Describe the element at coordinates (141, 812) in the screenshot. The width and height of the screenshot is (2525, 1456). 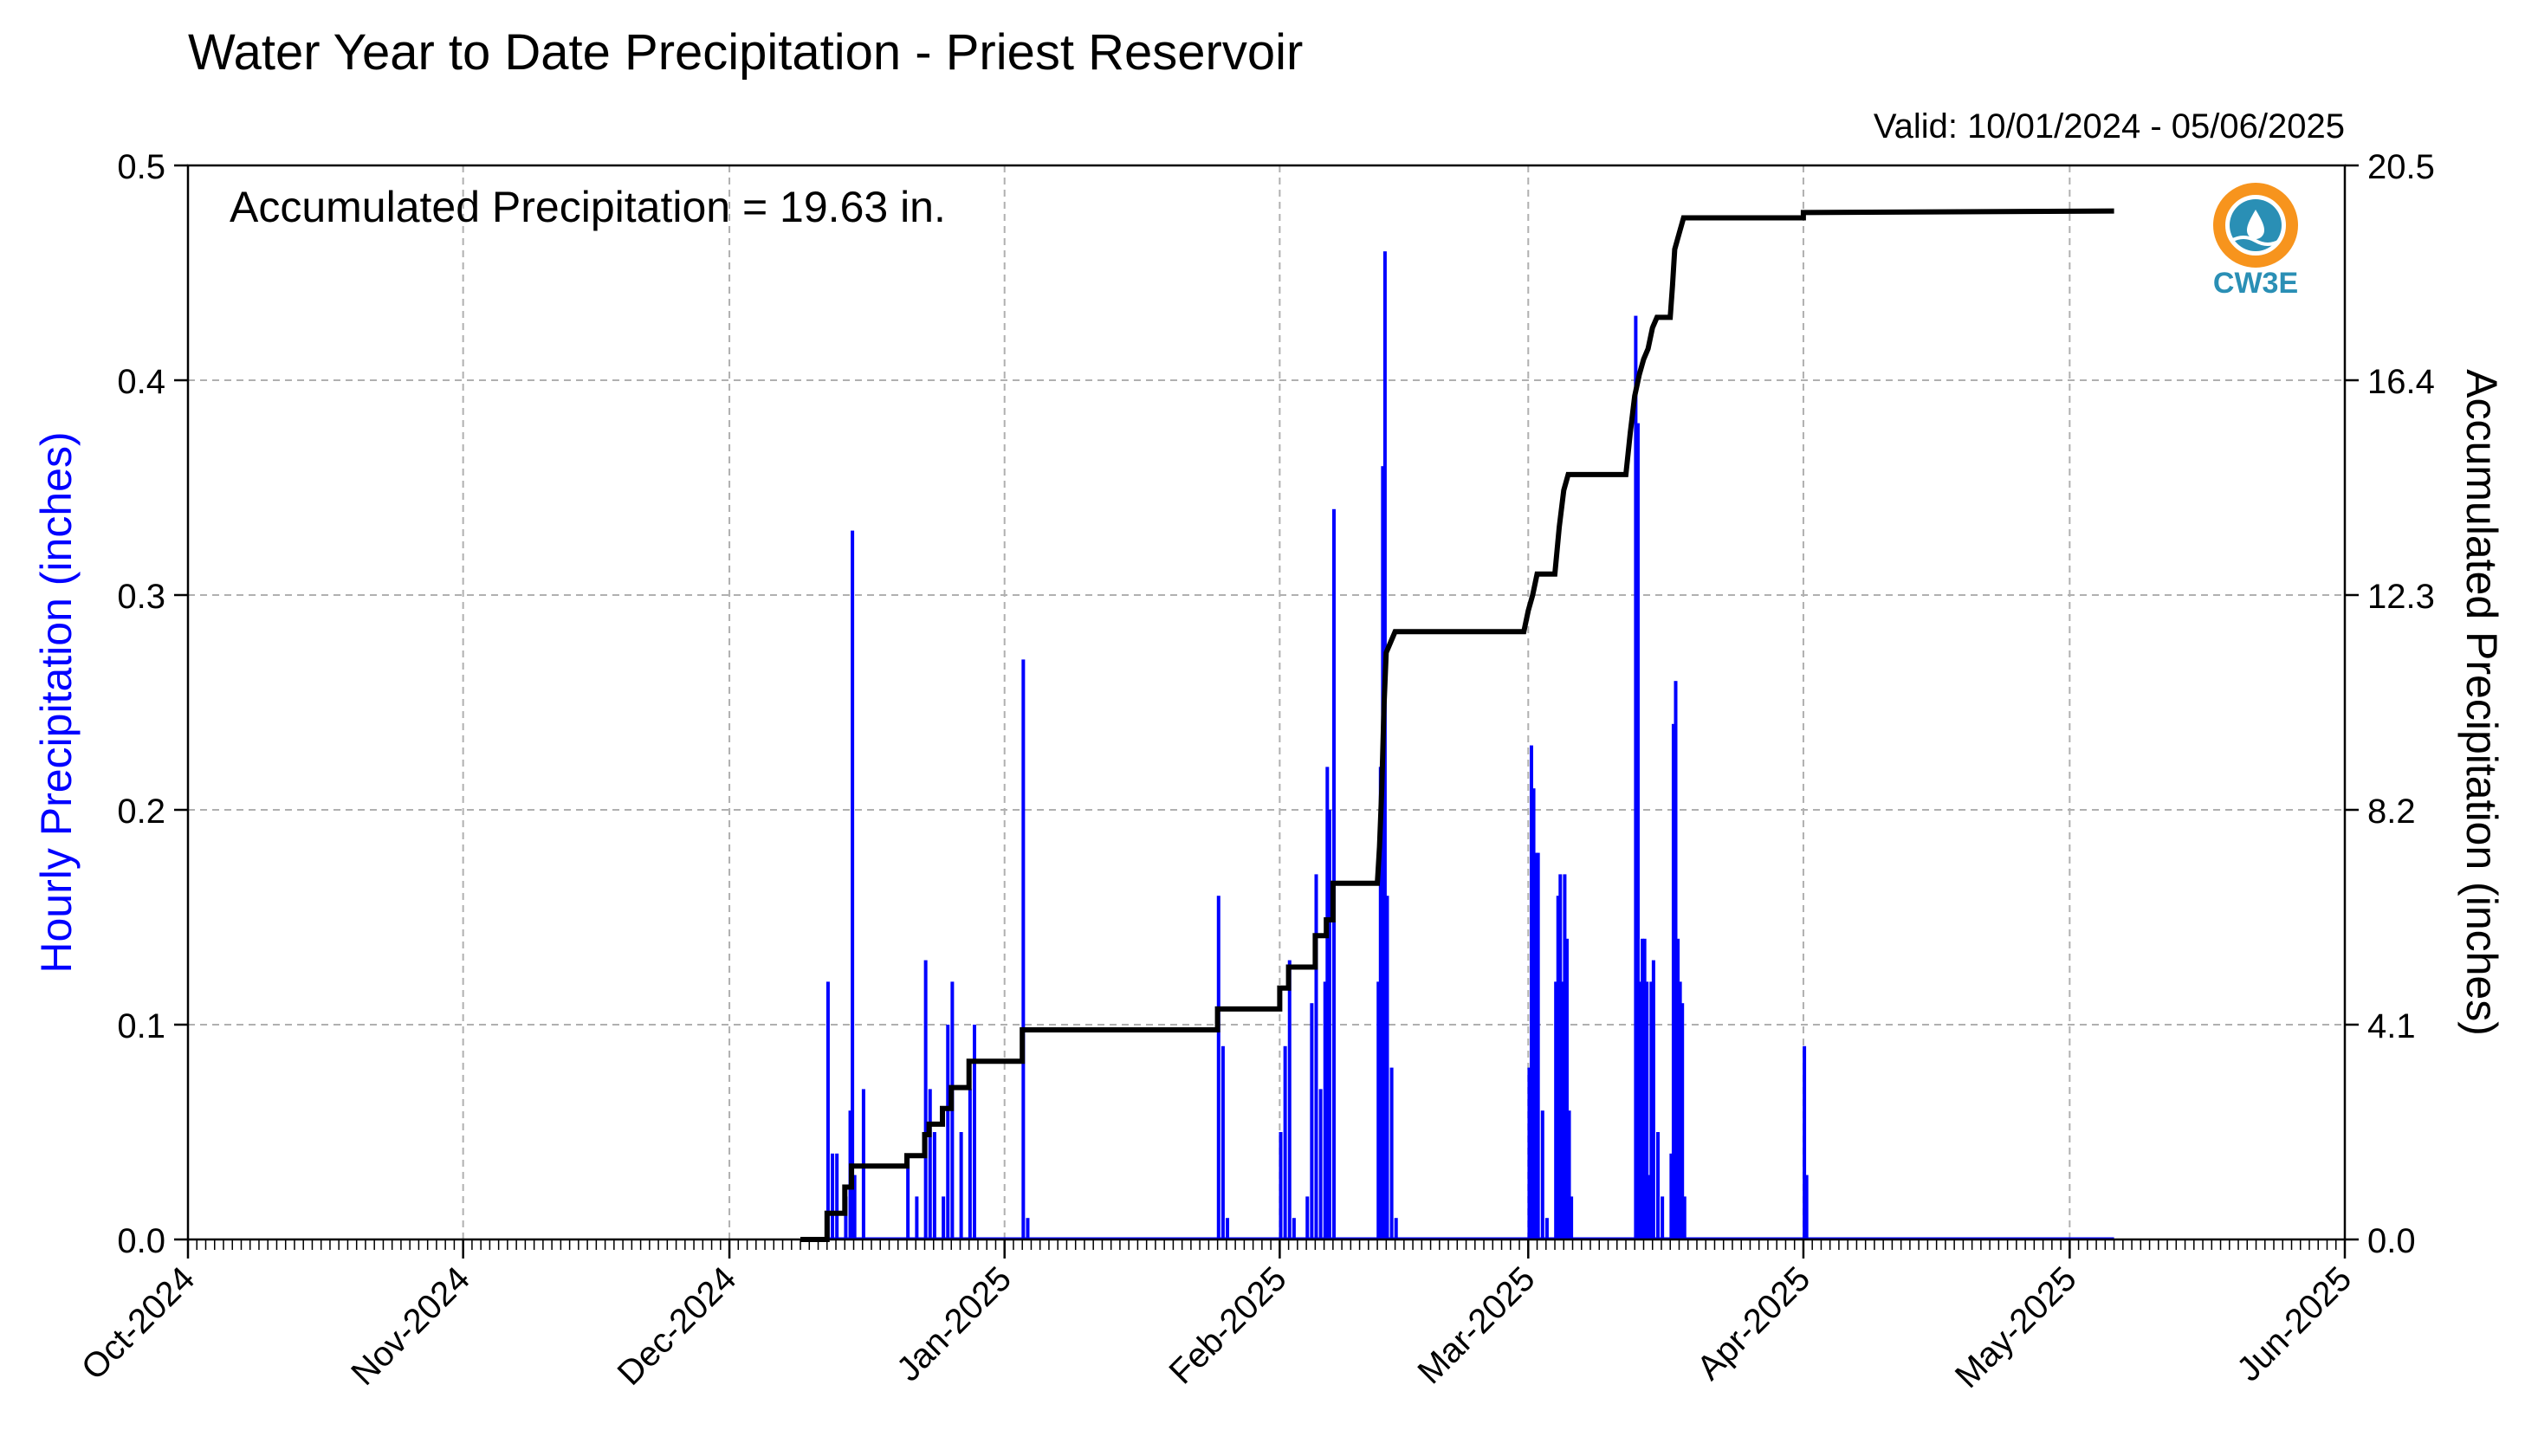
I see `y-tick-label-left: 0.2` at that location.